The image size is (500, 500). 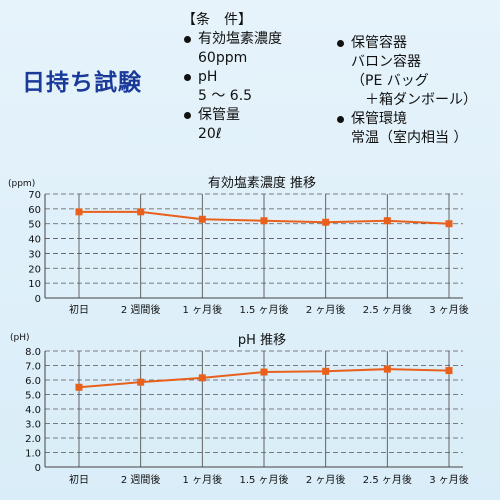 What do you see at coordinates (406, 119) in the screenshot?
I see `condition-environment-label: 保管環境` at bounding box center [406, 119].